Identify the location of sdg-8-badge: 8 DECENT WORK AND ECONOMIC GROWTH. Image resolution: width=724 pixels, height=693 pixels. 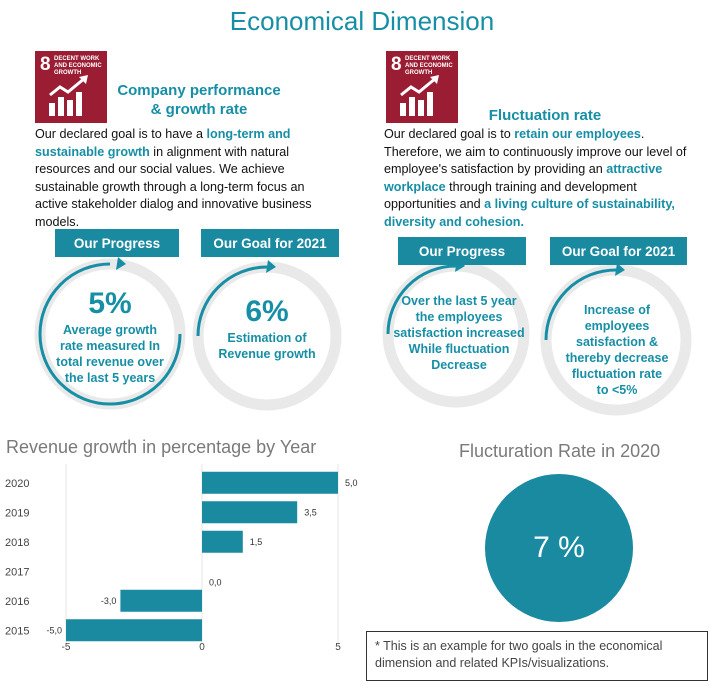
(71, 87).